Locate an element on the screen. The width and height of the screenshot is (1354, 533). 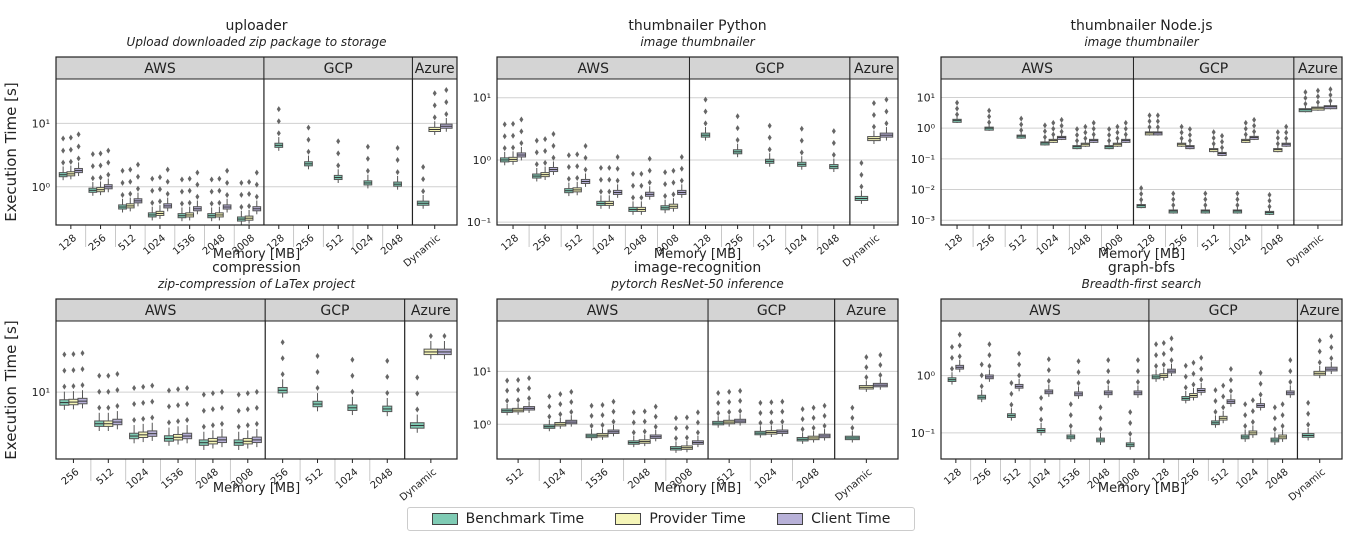
plot-frame is located at coordinates (697, 141).